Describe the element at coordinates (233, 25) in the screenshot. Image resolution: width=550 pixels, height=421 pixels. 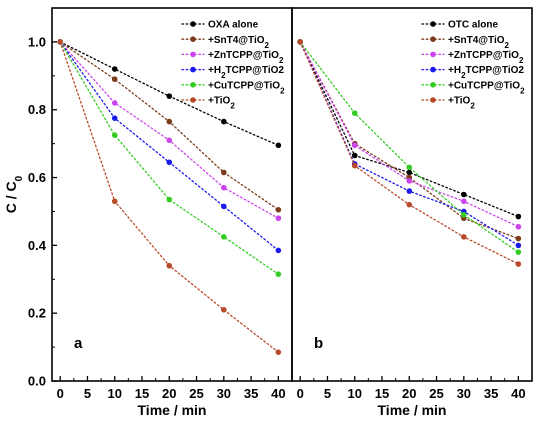
I see `legend-label: OXA alone` at that location.